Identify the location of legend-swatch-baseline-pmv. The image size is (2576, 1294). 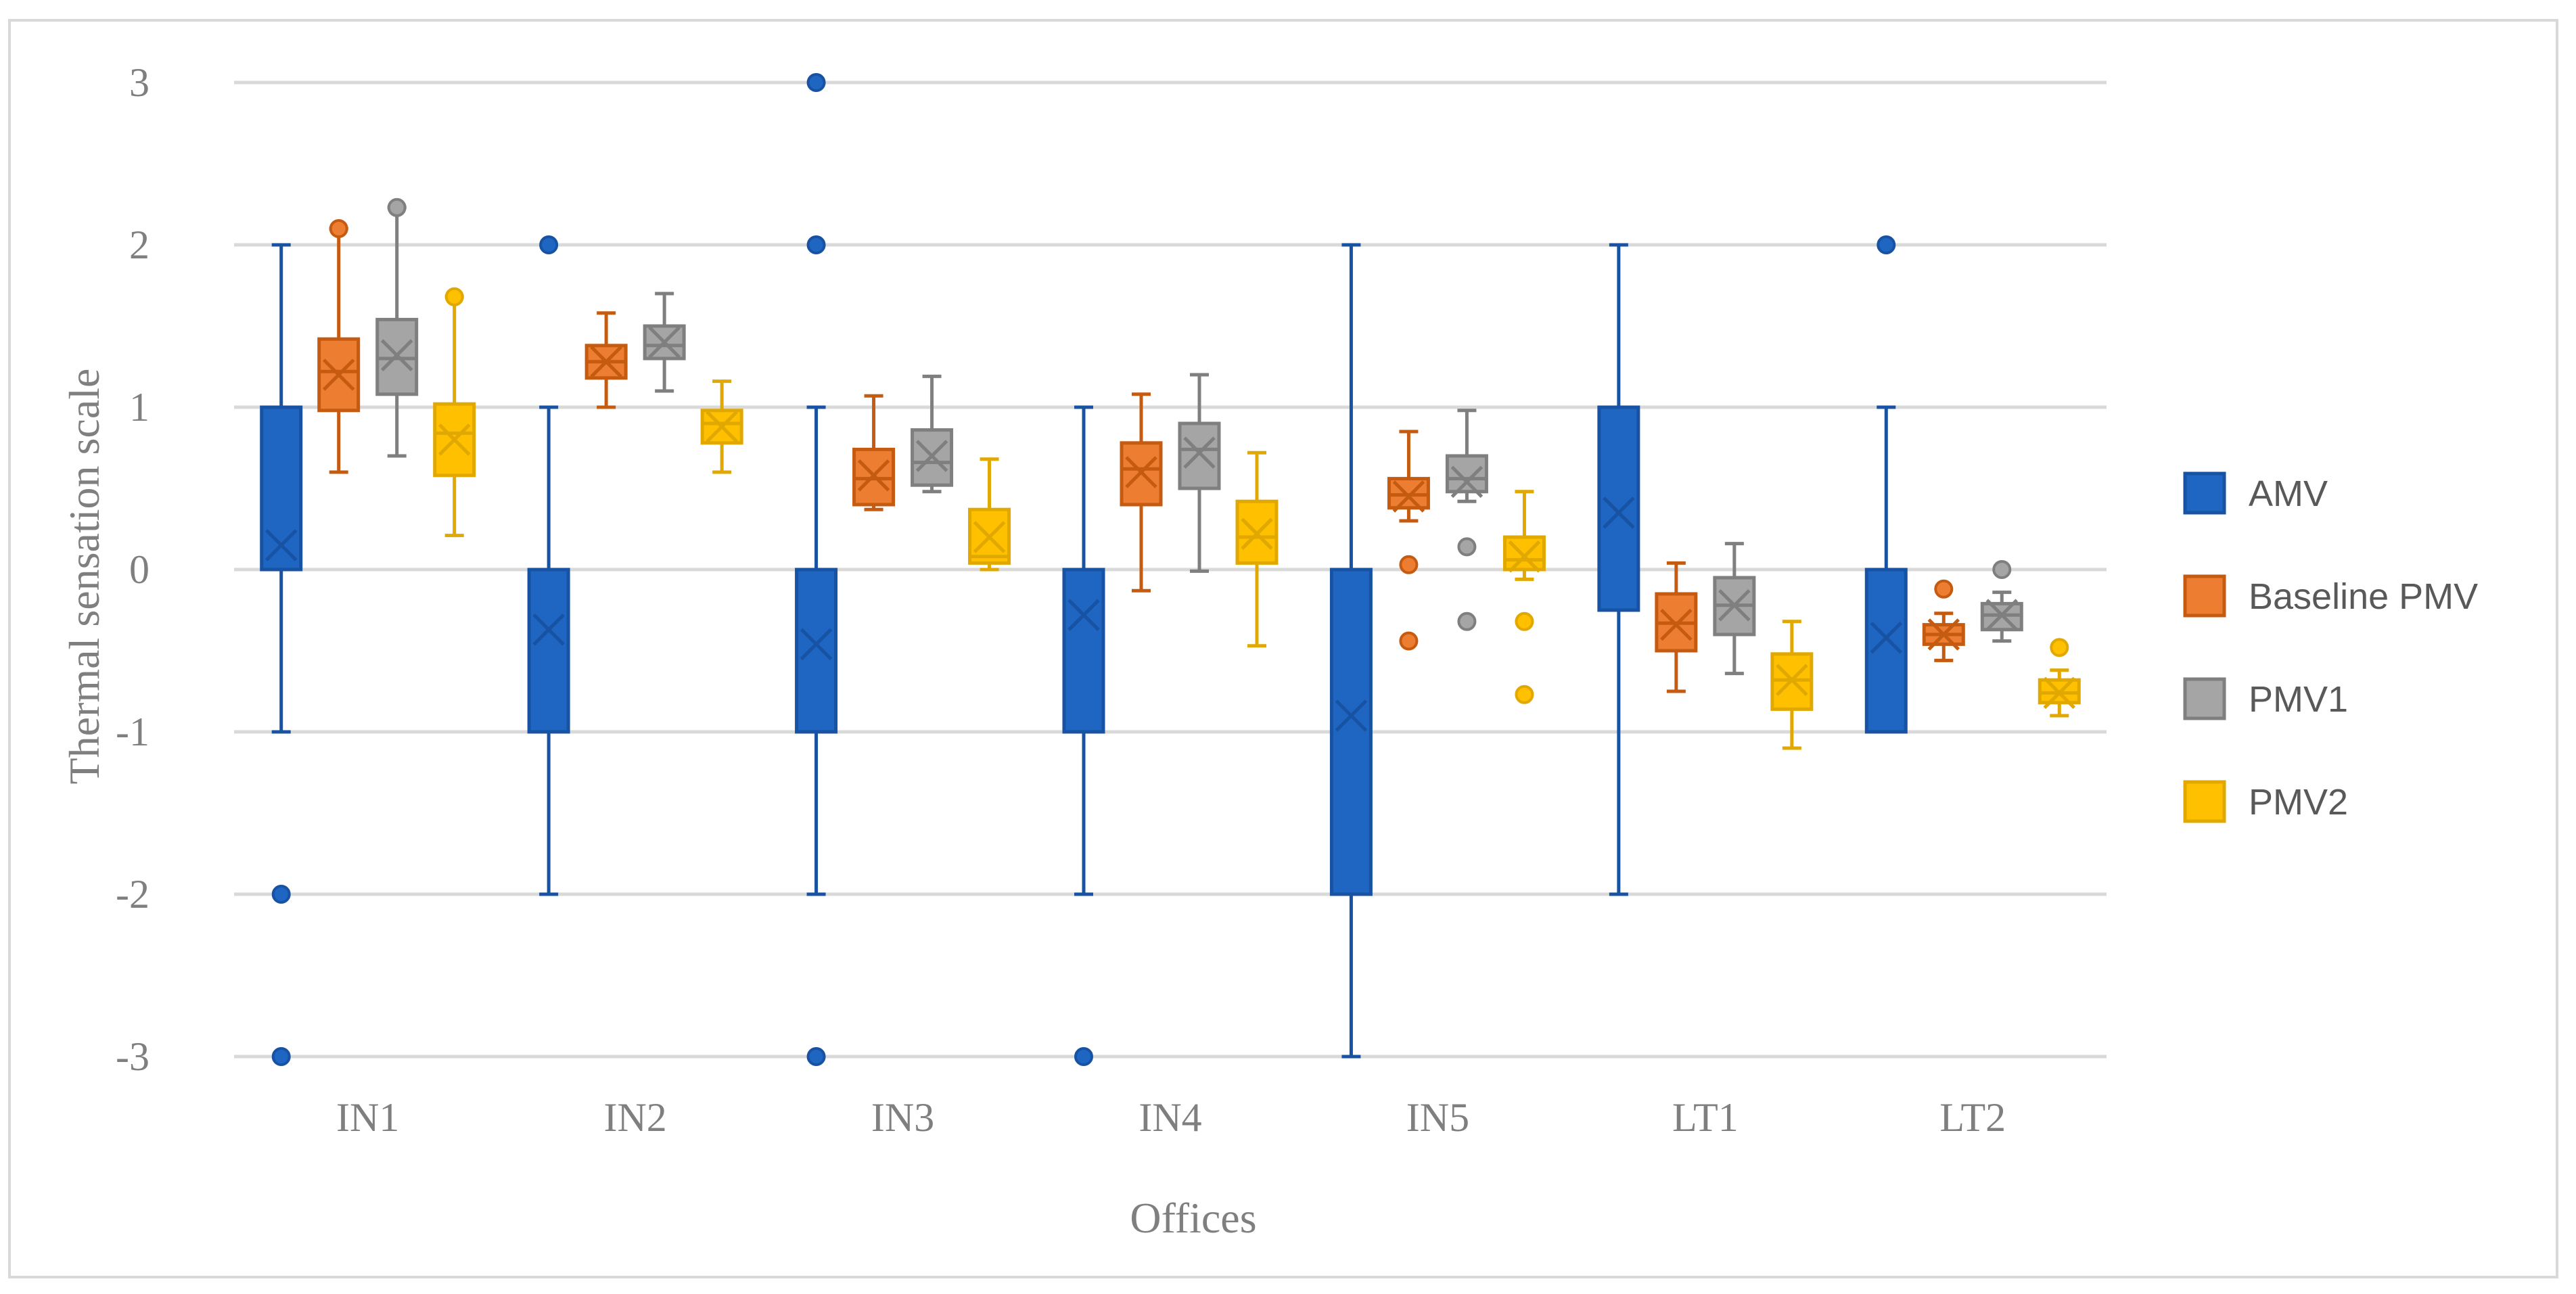
(2204, 596).